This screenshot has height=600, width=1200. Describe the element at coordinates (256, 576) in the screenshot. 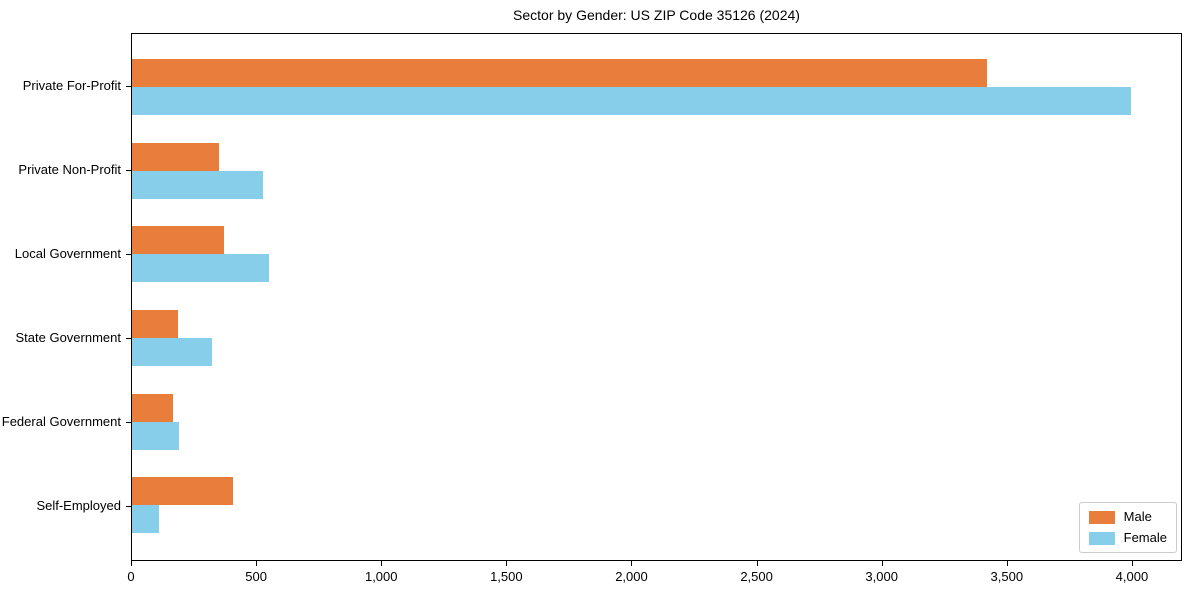

I see `x-tick-label: 500` at that location.